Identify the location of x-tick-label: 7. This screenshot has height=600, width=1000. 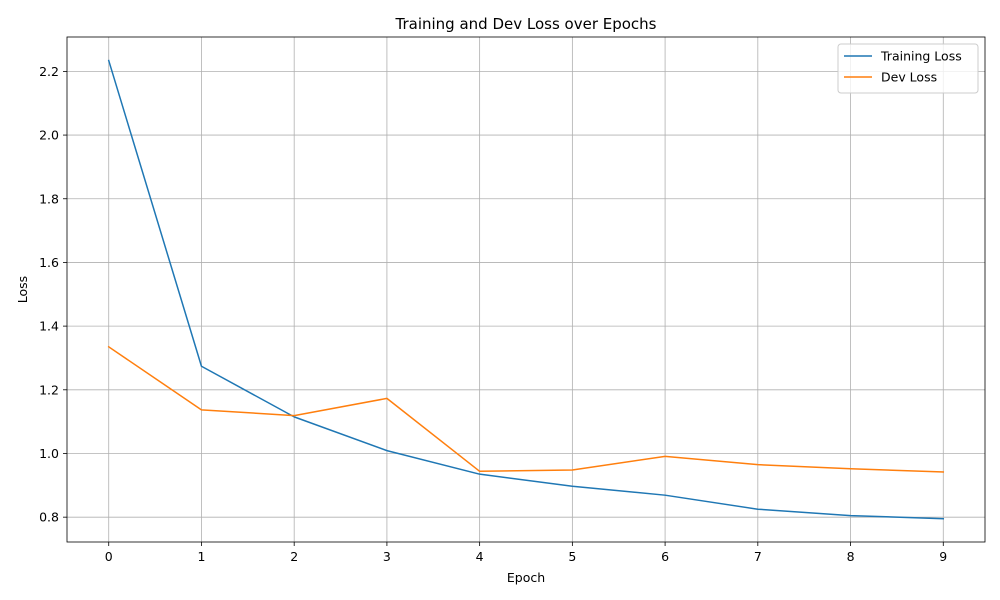
(758, 556).